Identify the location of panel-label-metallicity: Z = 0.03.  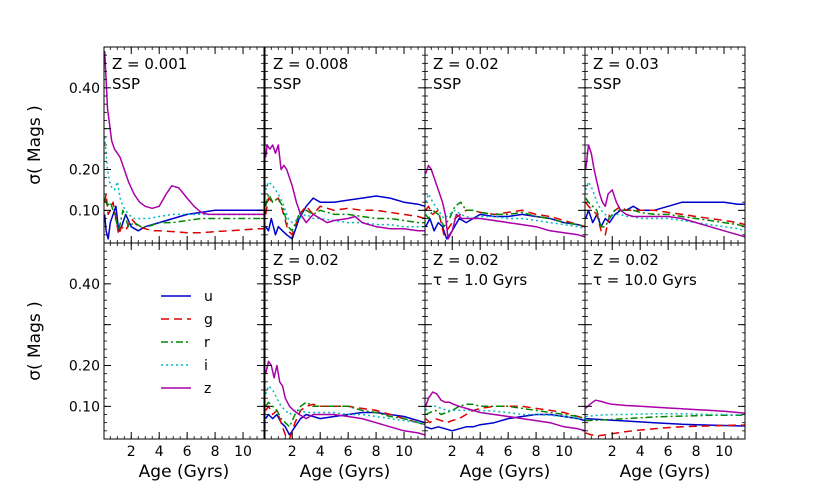
(626, 64).